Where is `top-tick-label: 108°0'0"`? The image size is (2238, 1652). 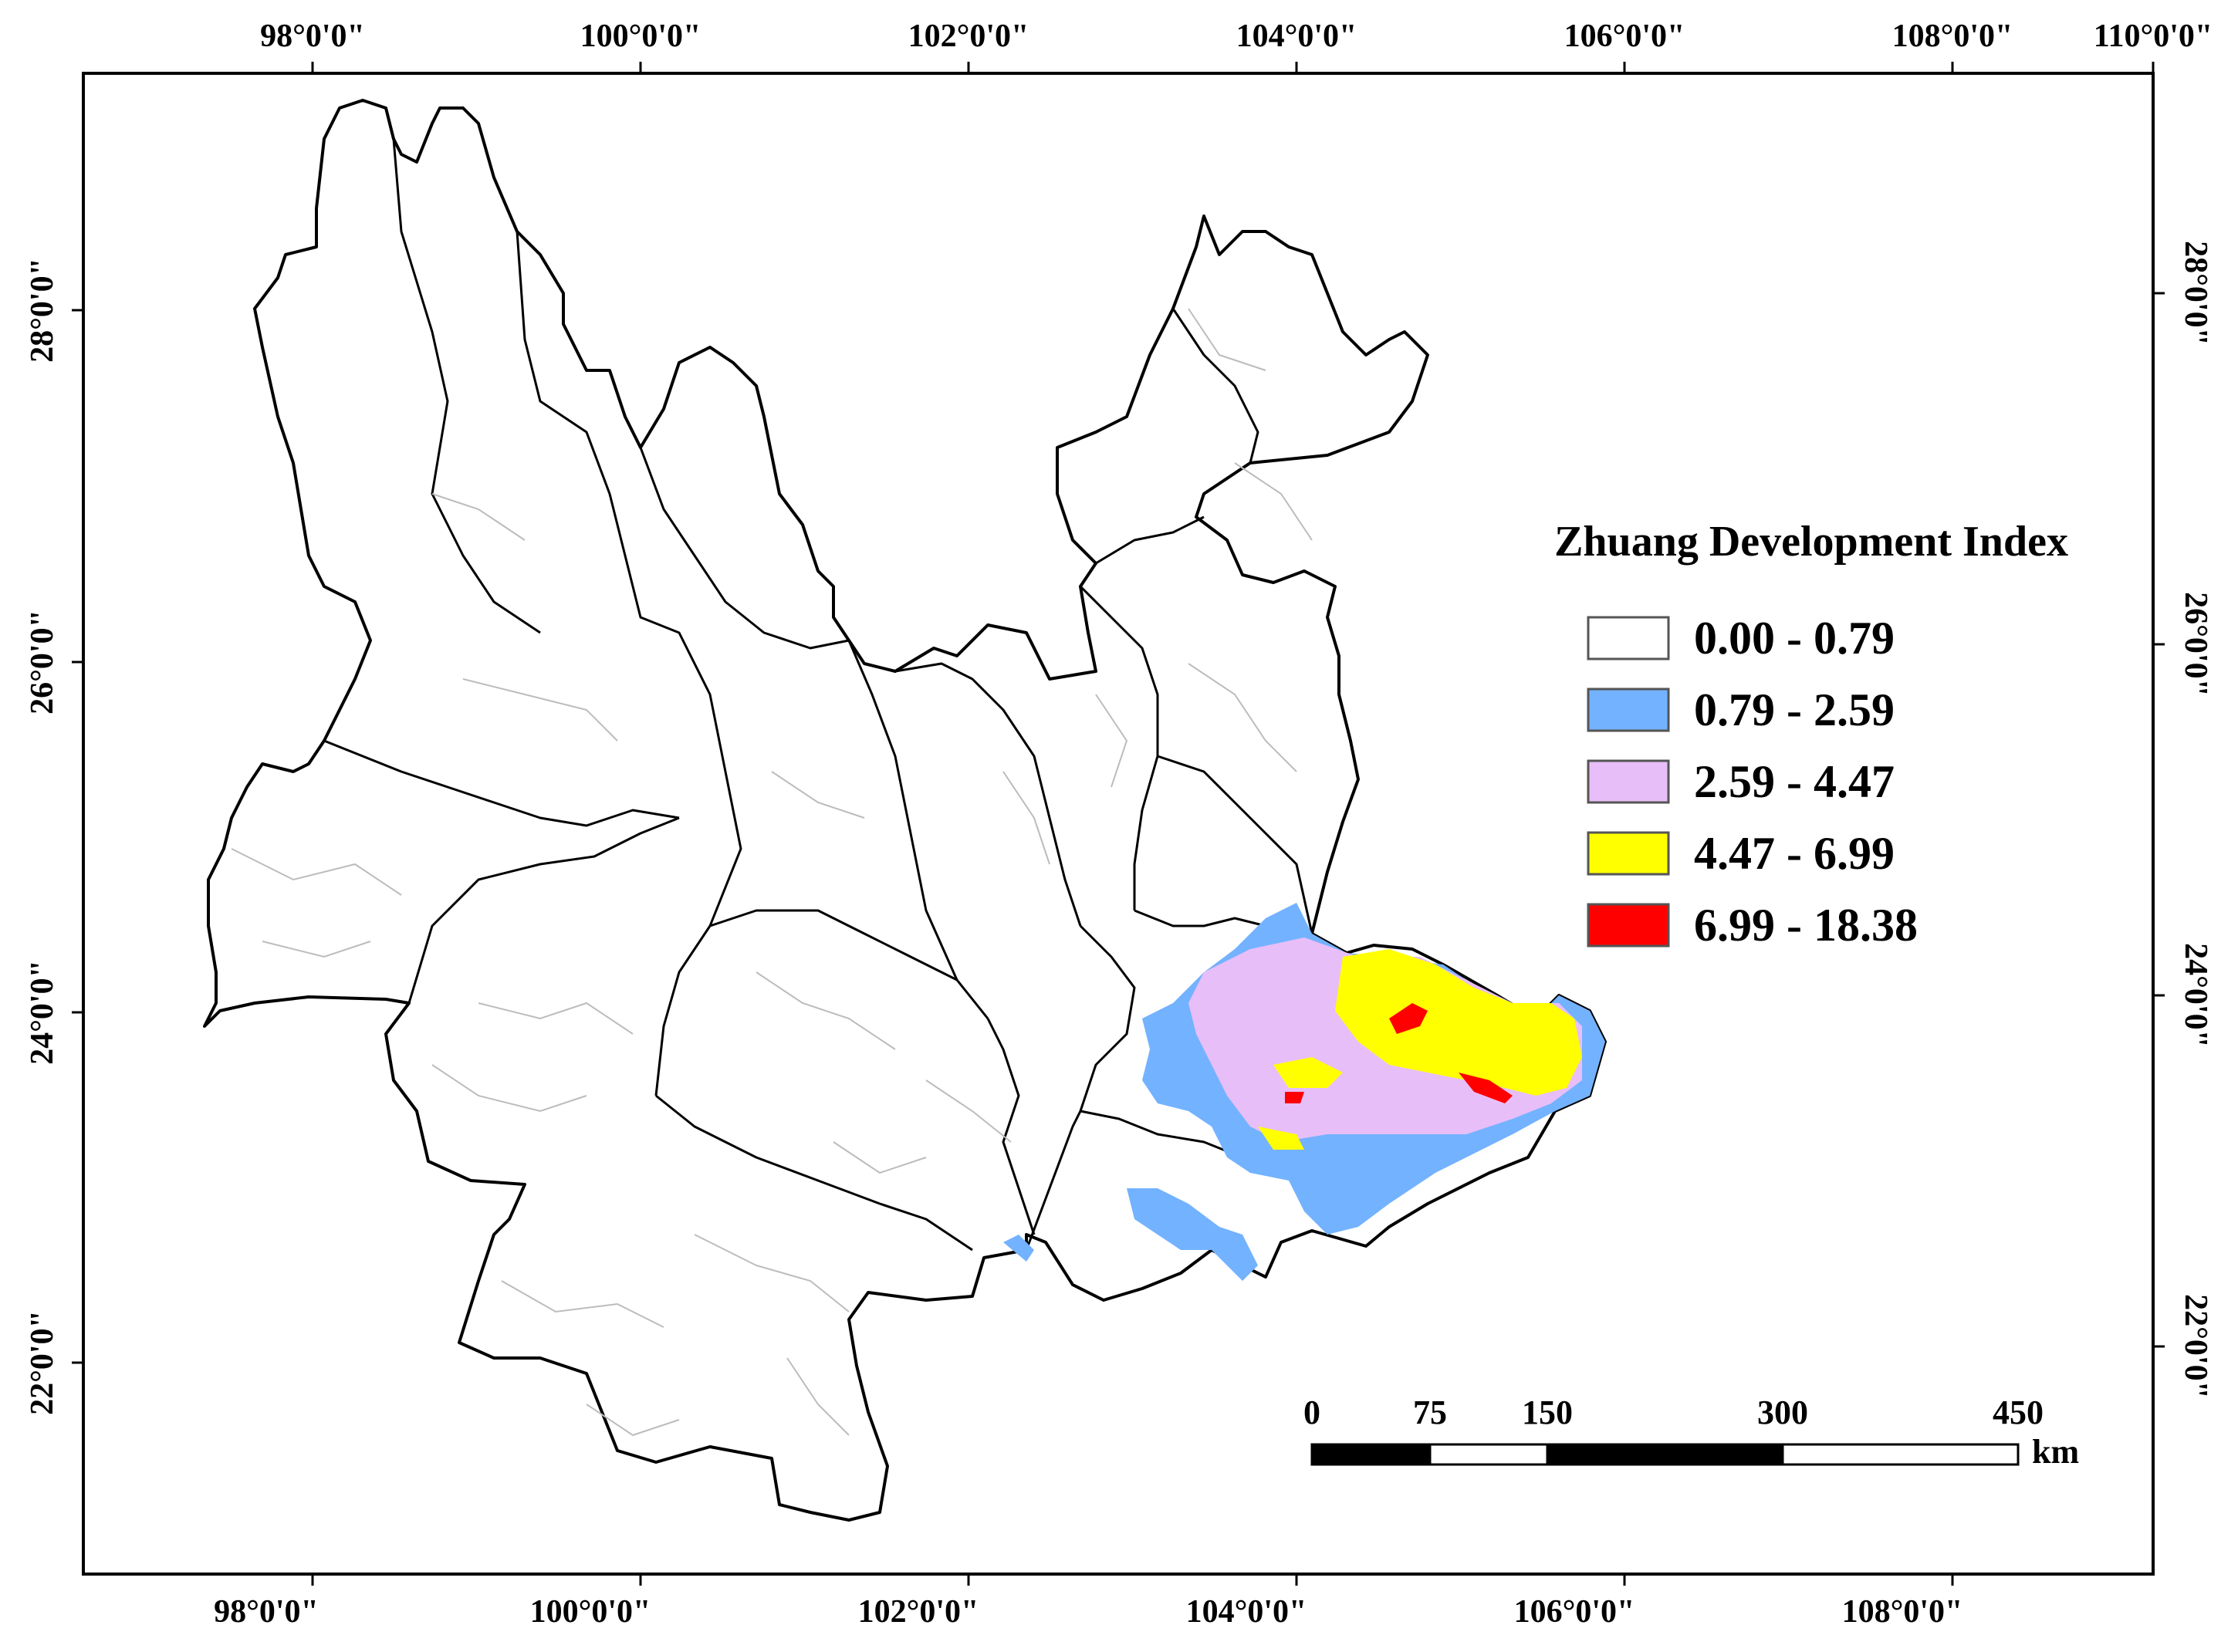 top-tick-label: 108°0'0" is located at coordinates (1952, 36).